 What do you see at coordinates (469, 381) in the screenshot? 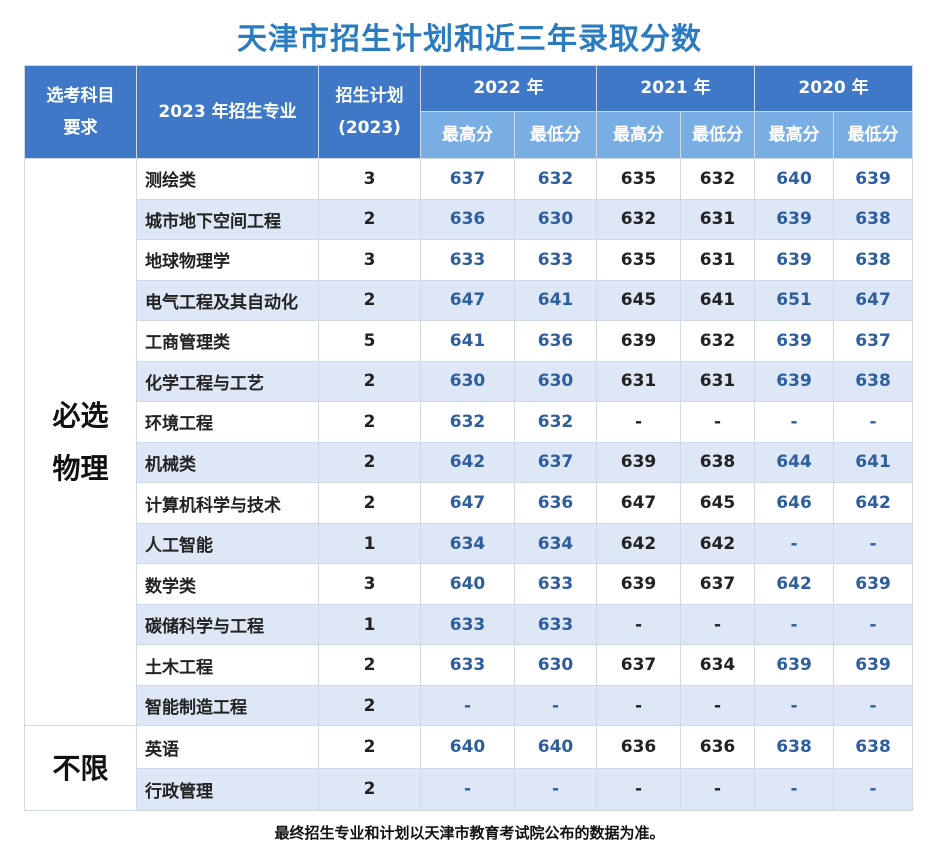
I see `table-row: 化学工程与工艺 2 630 630 631 631 639 638` at bounding box center [469, 381].